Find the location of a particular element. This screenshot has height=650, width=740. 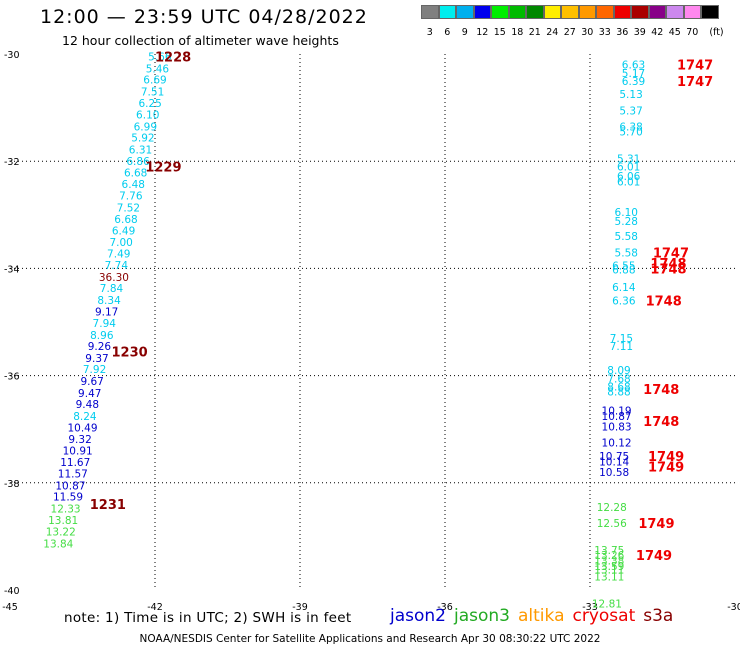

swh-label: 13.11 is located at coordinates (609, 571).